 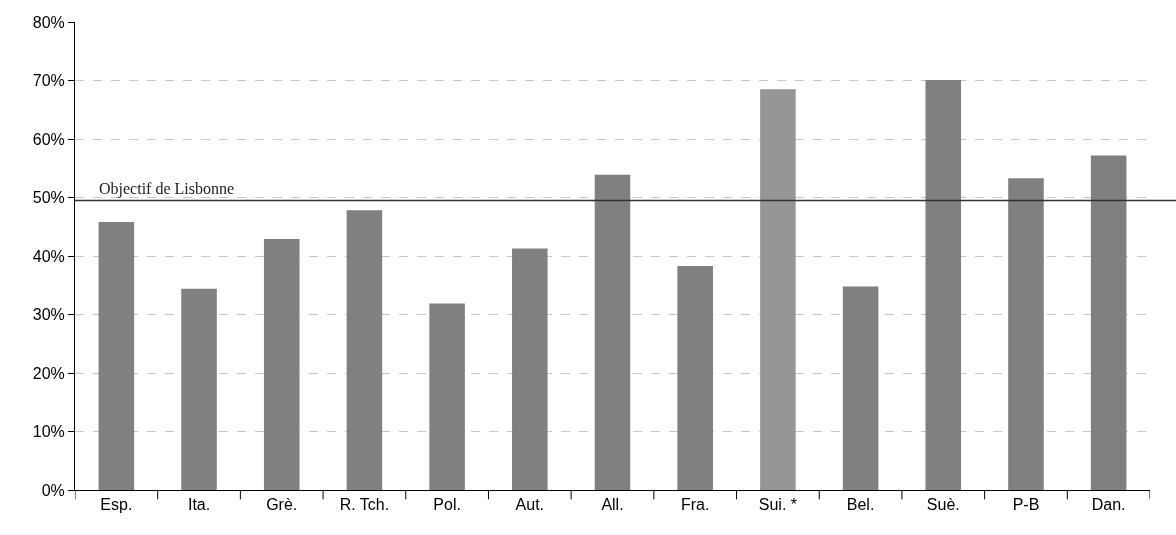 I want to click on y-tick-label: 80%, so click(x=48, y=22).